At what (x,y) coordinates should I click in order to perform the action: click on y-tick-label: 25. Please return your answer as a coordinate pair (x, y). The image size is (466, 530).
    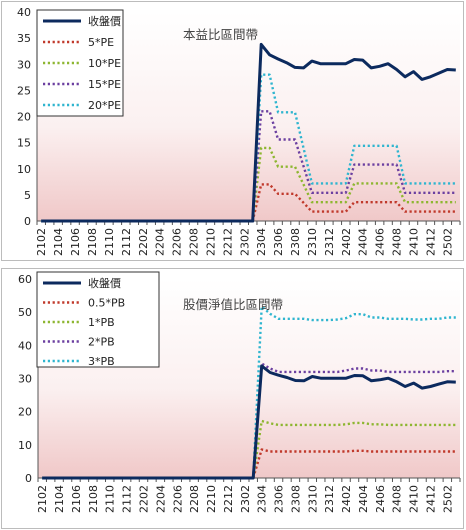
    Looking at the image, I should click on (24, 90).